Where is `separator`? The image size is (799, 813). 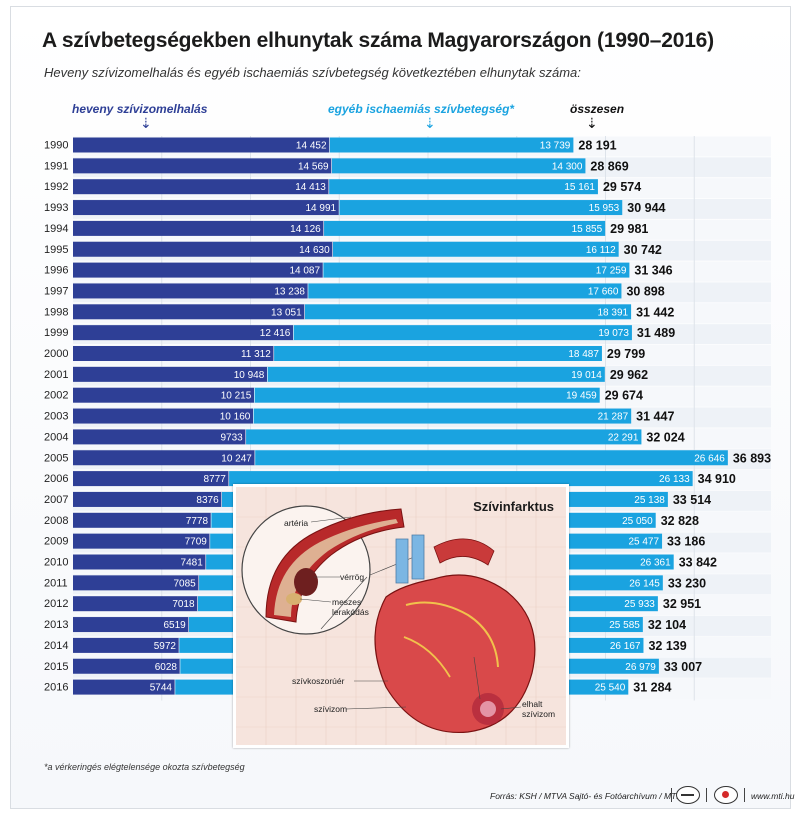
separator is located at coordinates (744, 795).